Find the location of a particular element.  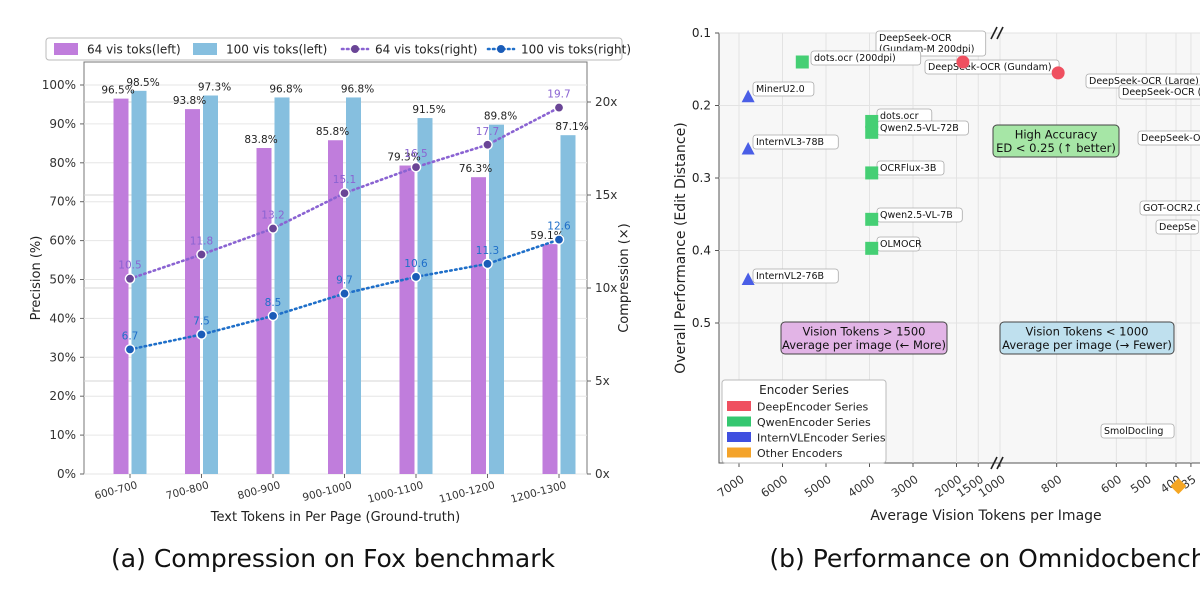

legend-title: Encoder Series is located at coordinates (804, 390).